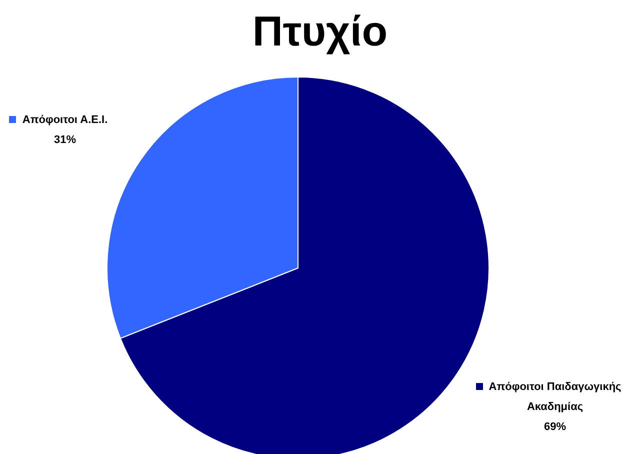 The image size is (640, 454). I want to click on data-label: 69%, so click(555, 427).